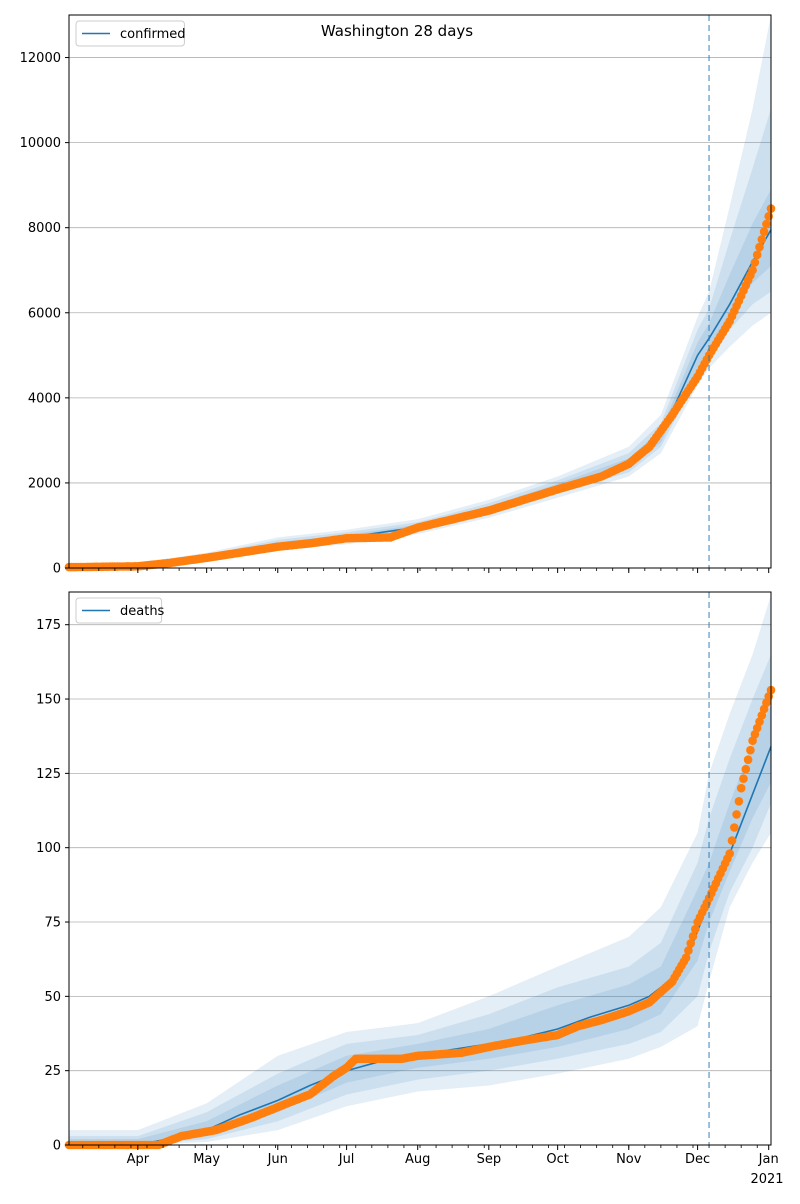 Image resolution: width=800 pixels, height=1204 pixels. What do you see at coordinates (153, 34) in the screenshot?
I see `legend-label: confirmed` at bounding box center [153, 34].